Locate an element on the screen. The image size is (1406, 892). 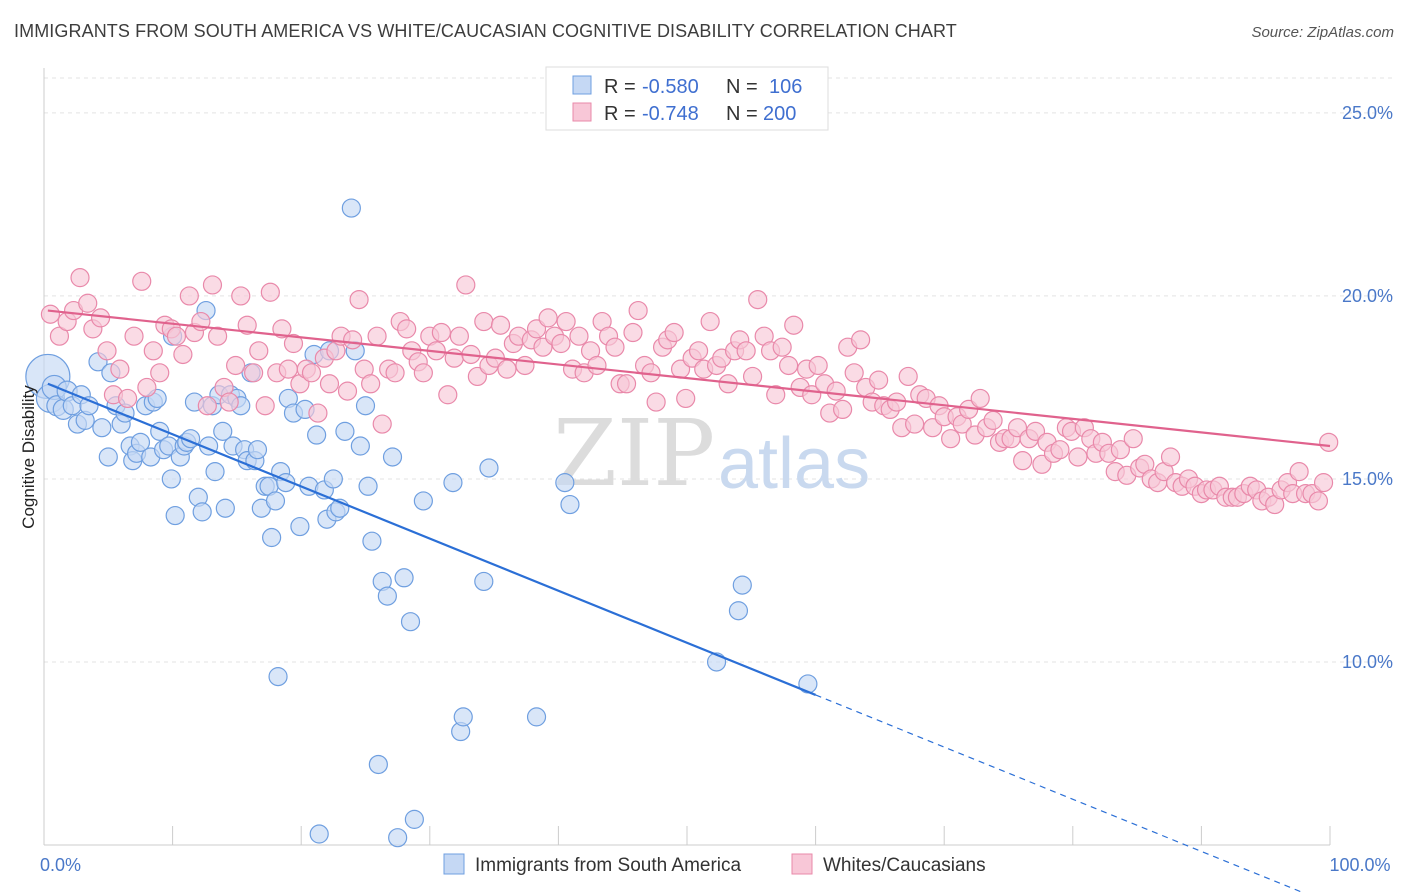
legend-n-label-1: N = is located at coordinates (742, 87).